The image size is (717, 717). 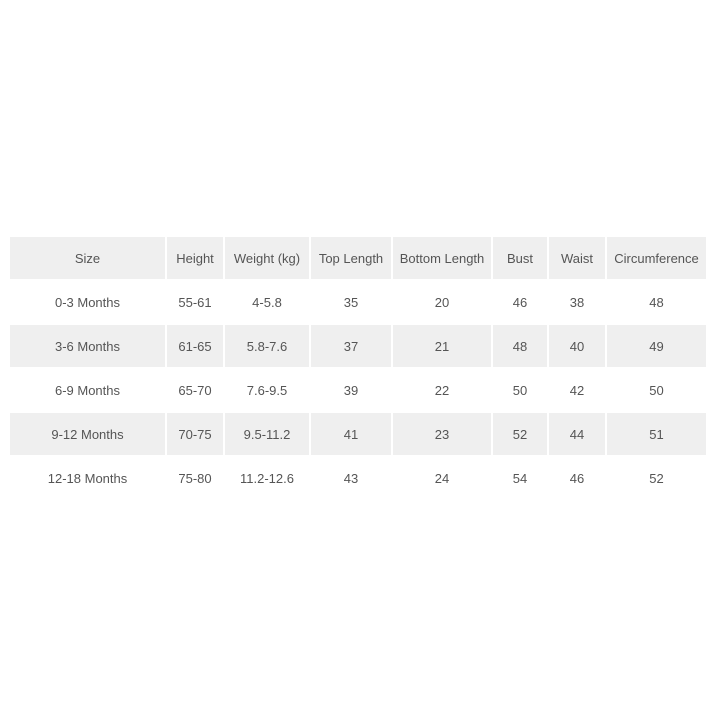 What do you see at coordinates (195, 434) in the screenshot?
I see `table-cell: 70-75` at bounding box center [195, 434].